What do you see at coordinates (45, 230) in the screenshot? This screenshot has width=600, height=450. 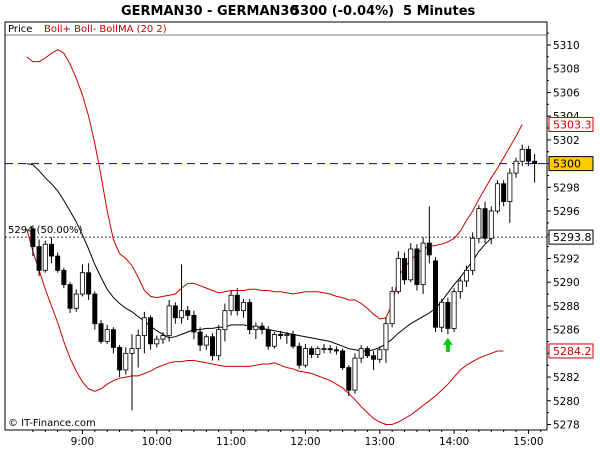 I see `fib-label: 5294 (50.00%)` at bounding box center [45, 230].